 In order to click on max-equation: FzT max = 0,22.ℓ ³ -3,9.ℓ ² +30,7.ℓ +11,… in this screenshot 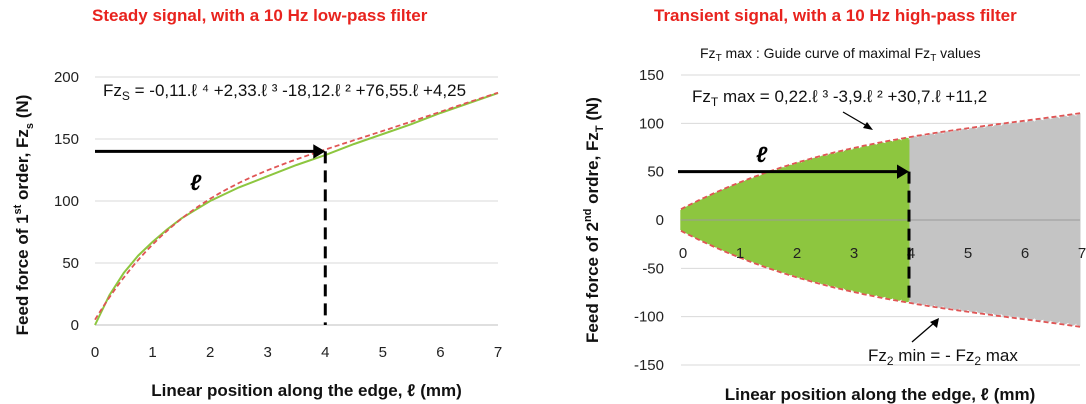, I will do `click(839, 98)`.